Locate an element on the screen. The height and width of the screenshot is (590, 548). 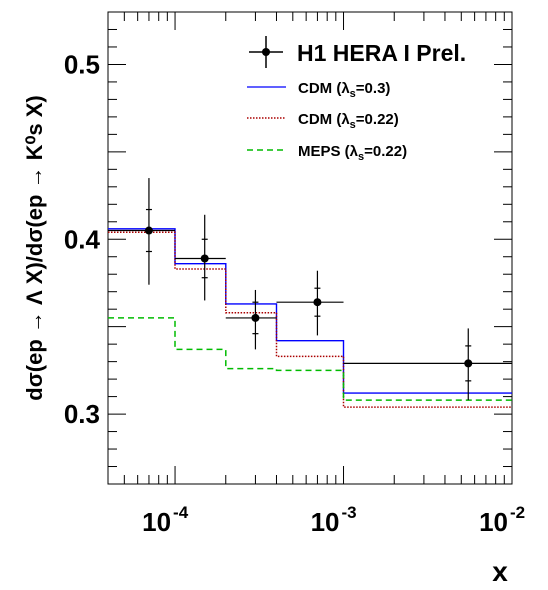
legend-label-cdm-03-sub: s is located at coordinates (353, 94).